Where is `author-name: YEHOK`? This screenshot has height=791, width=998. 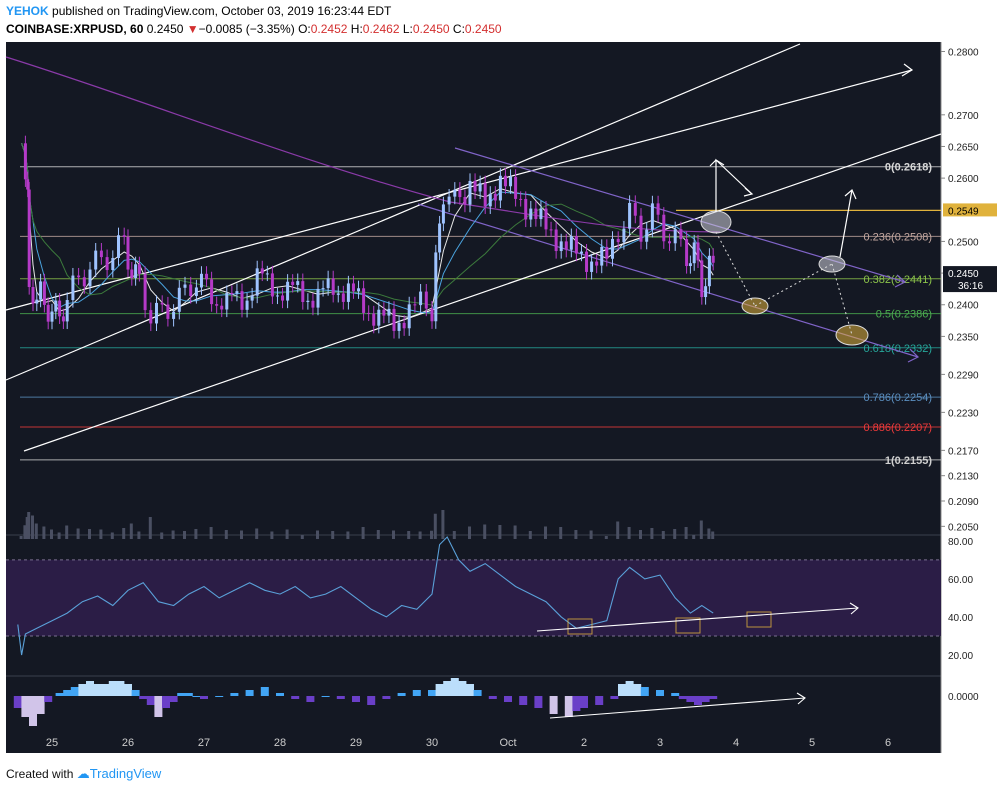 author-name: YEHOK is located at coordinates (27, 11).